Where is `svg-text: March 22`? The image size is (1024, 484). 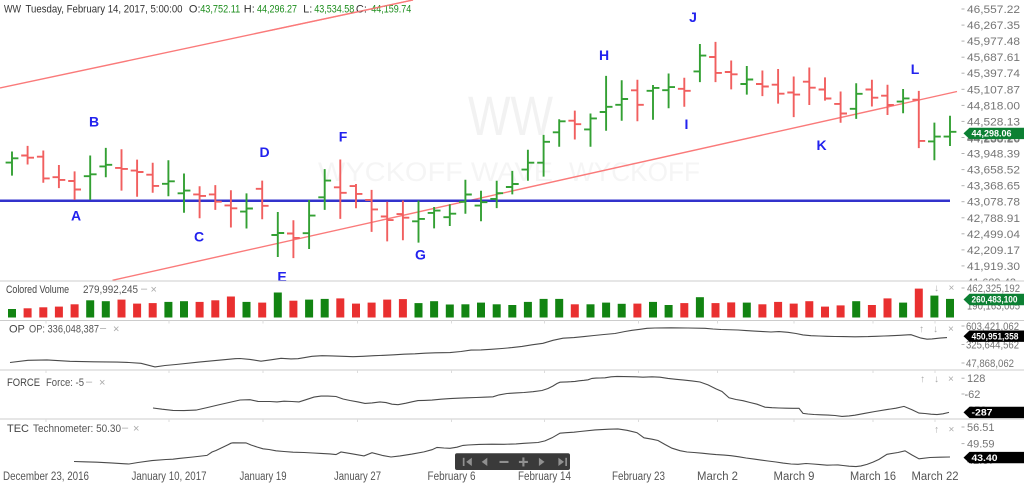 svg-text: March 22 is located at coordinates (935, 477).